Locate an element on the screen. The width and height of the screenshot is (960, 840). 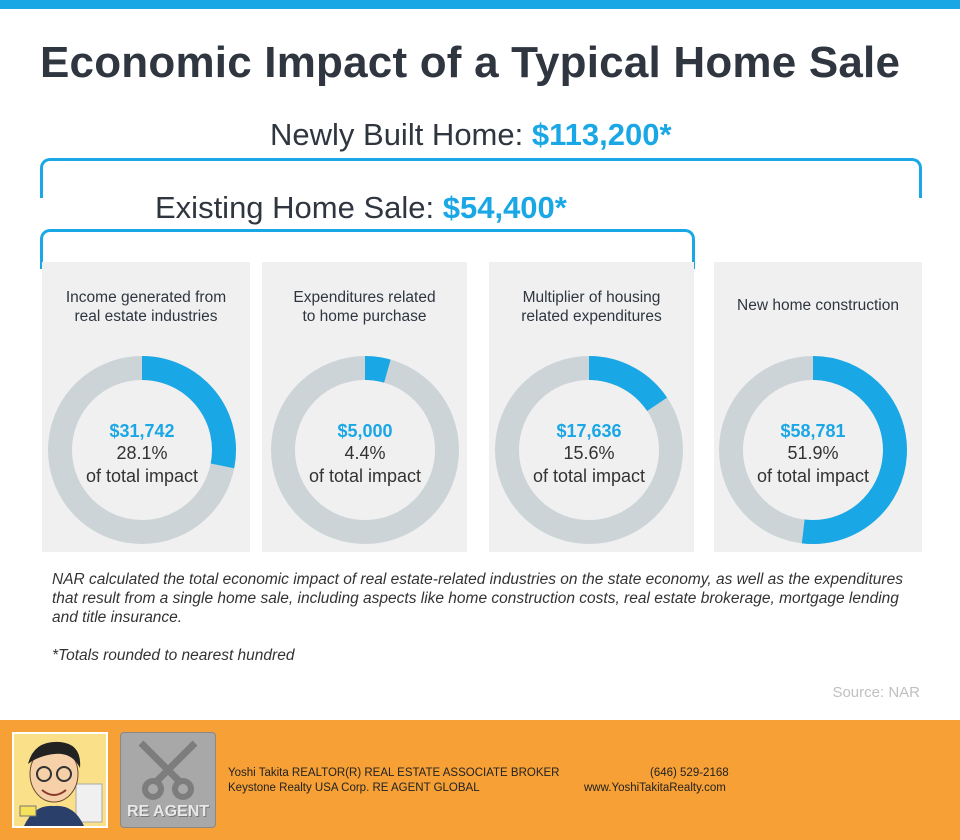
existing-home-label: Existing Home Sale: is located at coordinates (299, 207).